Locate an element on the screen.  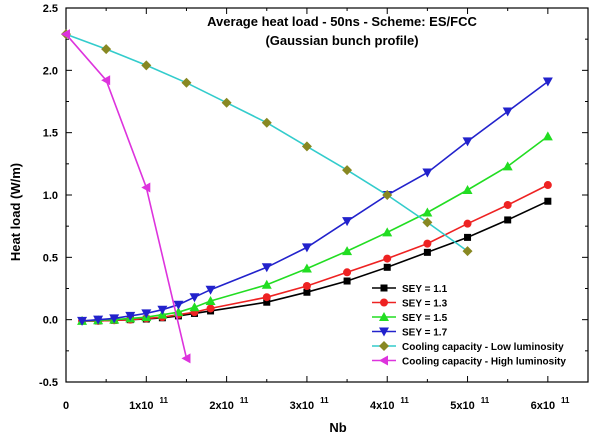
legend-label-4: SEY = 1.7 is located at coordinates (425, 333).